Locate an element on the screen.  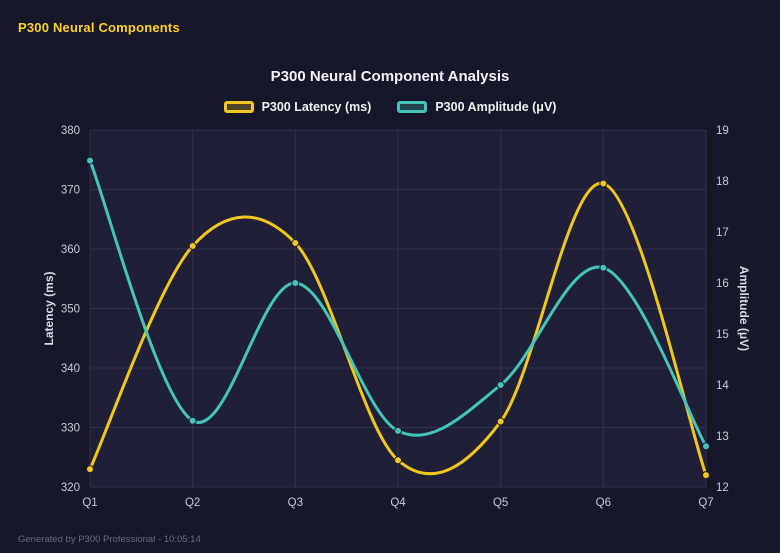
legend-item-latency: P300 Latency (ms) is located at coordinates (297, 107).